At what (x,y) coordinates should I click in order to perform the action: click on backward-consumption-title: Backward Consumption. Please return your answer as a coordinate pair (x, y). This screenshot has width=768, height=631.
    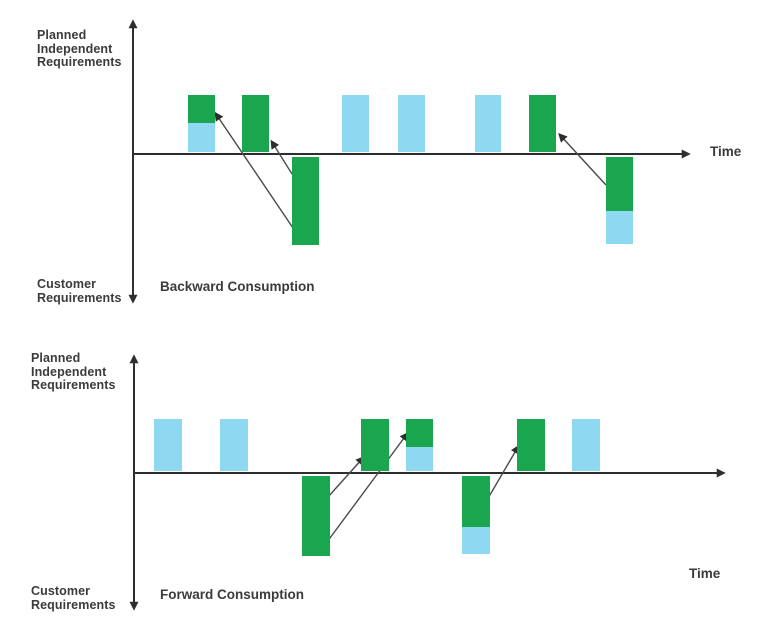
    Looking at the image, I should click on (237, 286).